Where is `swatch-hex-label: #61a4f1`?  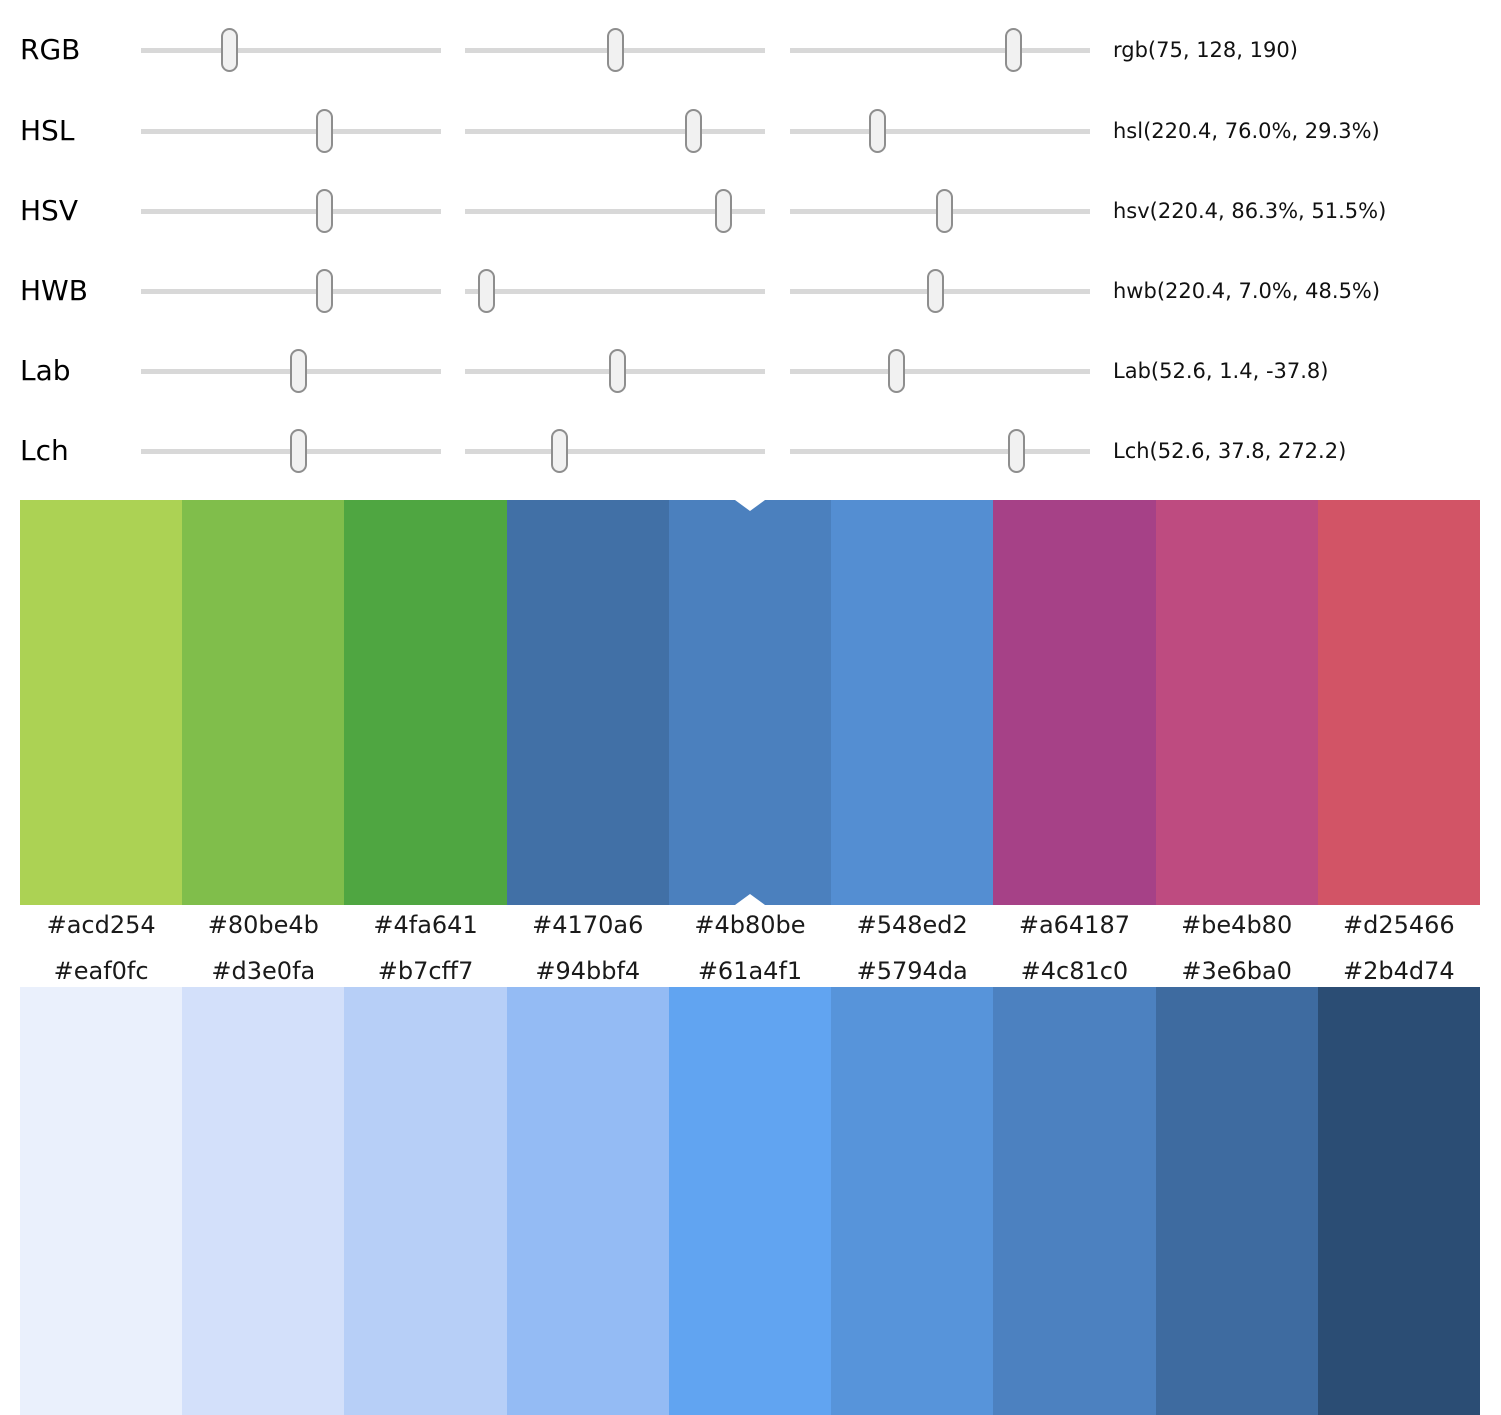
swatch-hex-label: #61a4f1 is located at coordinates (750, 971).